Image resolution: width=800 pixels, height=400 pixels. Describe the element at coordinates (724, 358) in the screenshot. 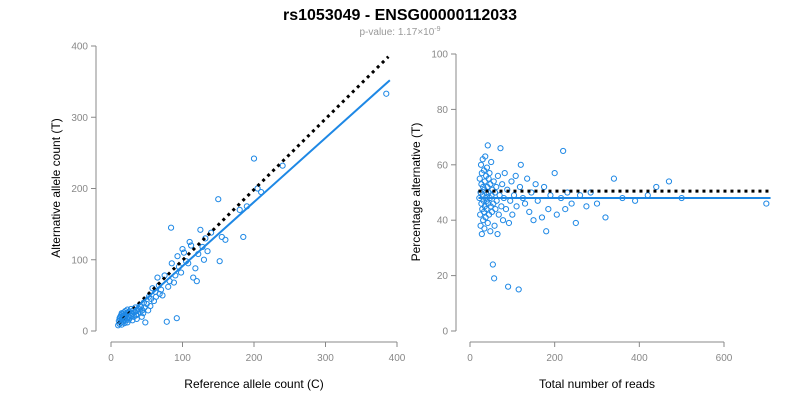

I see `x-tick-label: 600` at that location.